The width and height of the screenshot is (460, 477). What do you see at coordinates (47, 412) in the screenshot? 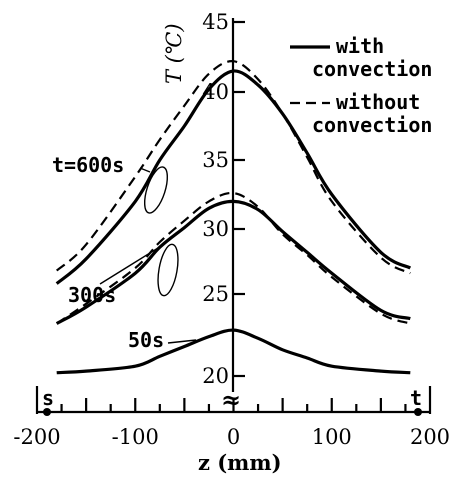
I see `endpoint-s-marker` at bounding box center [47, 412].